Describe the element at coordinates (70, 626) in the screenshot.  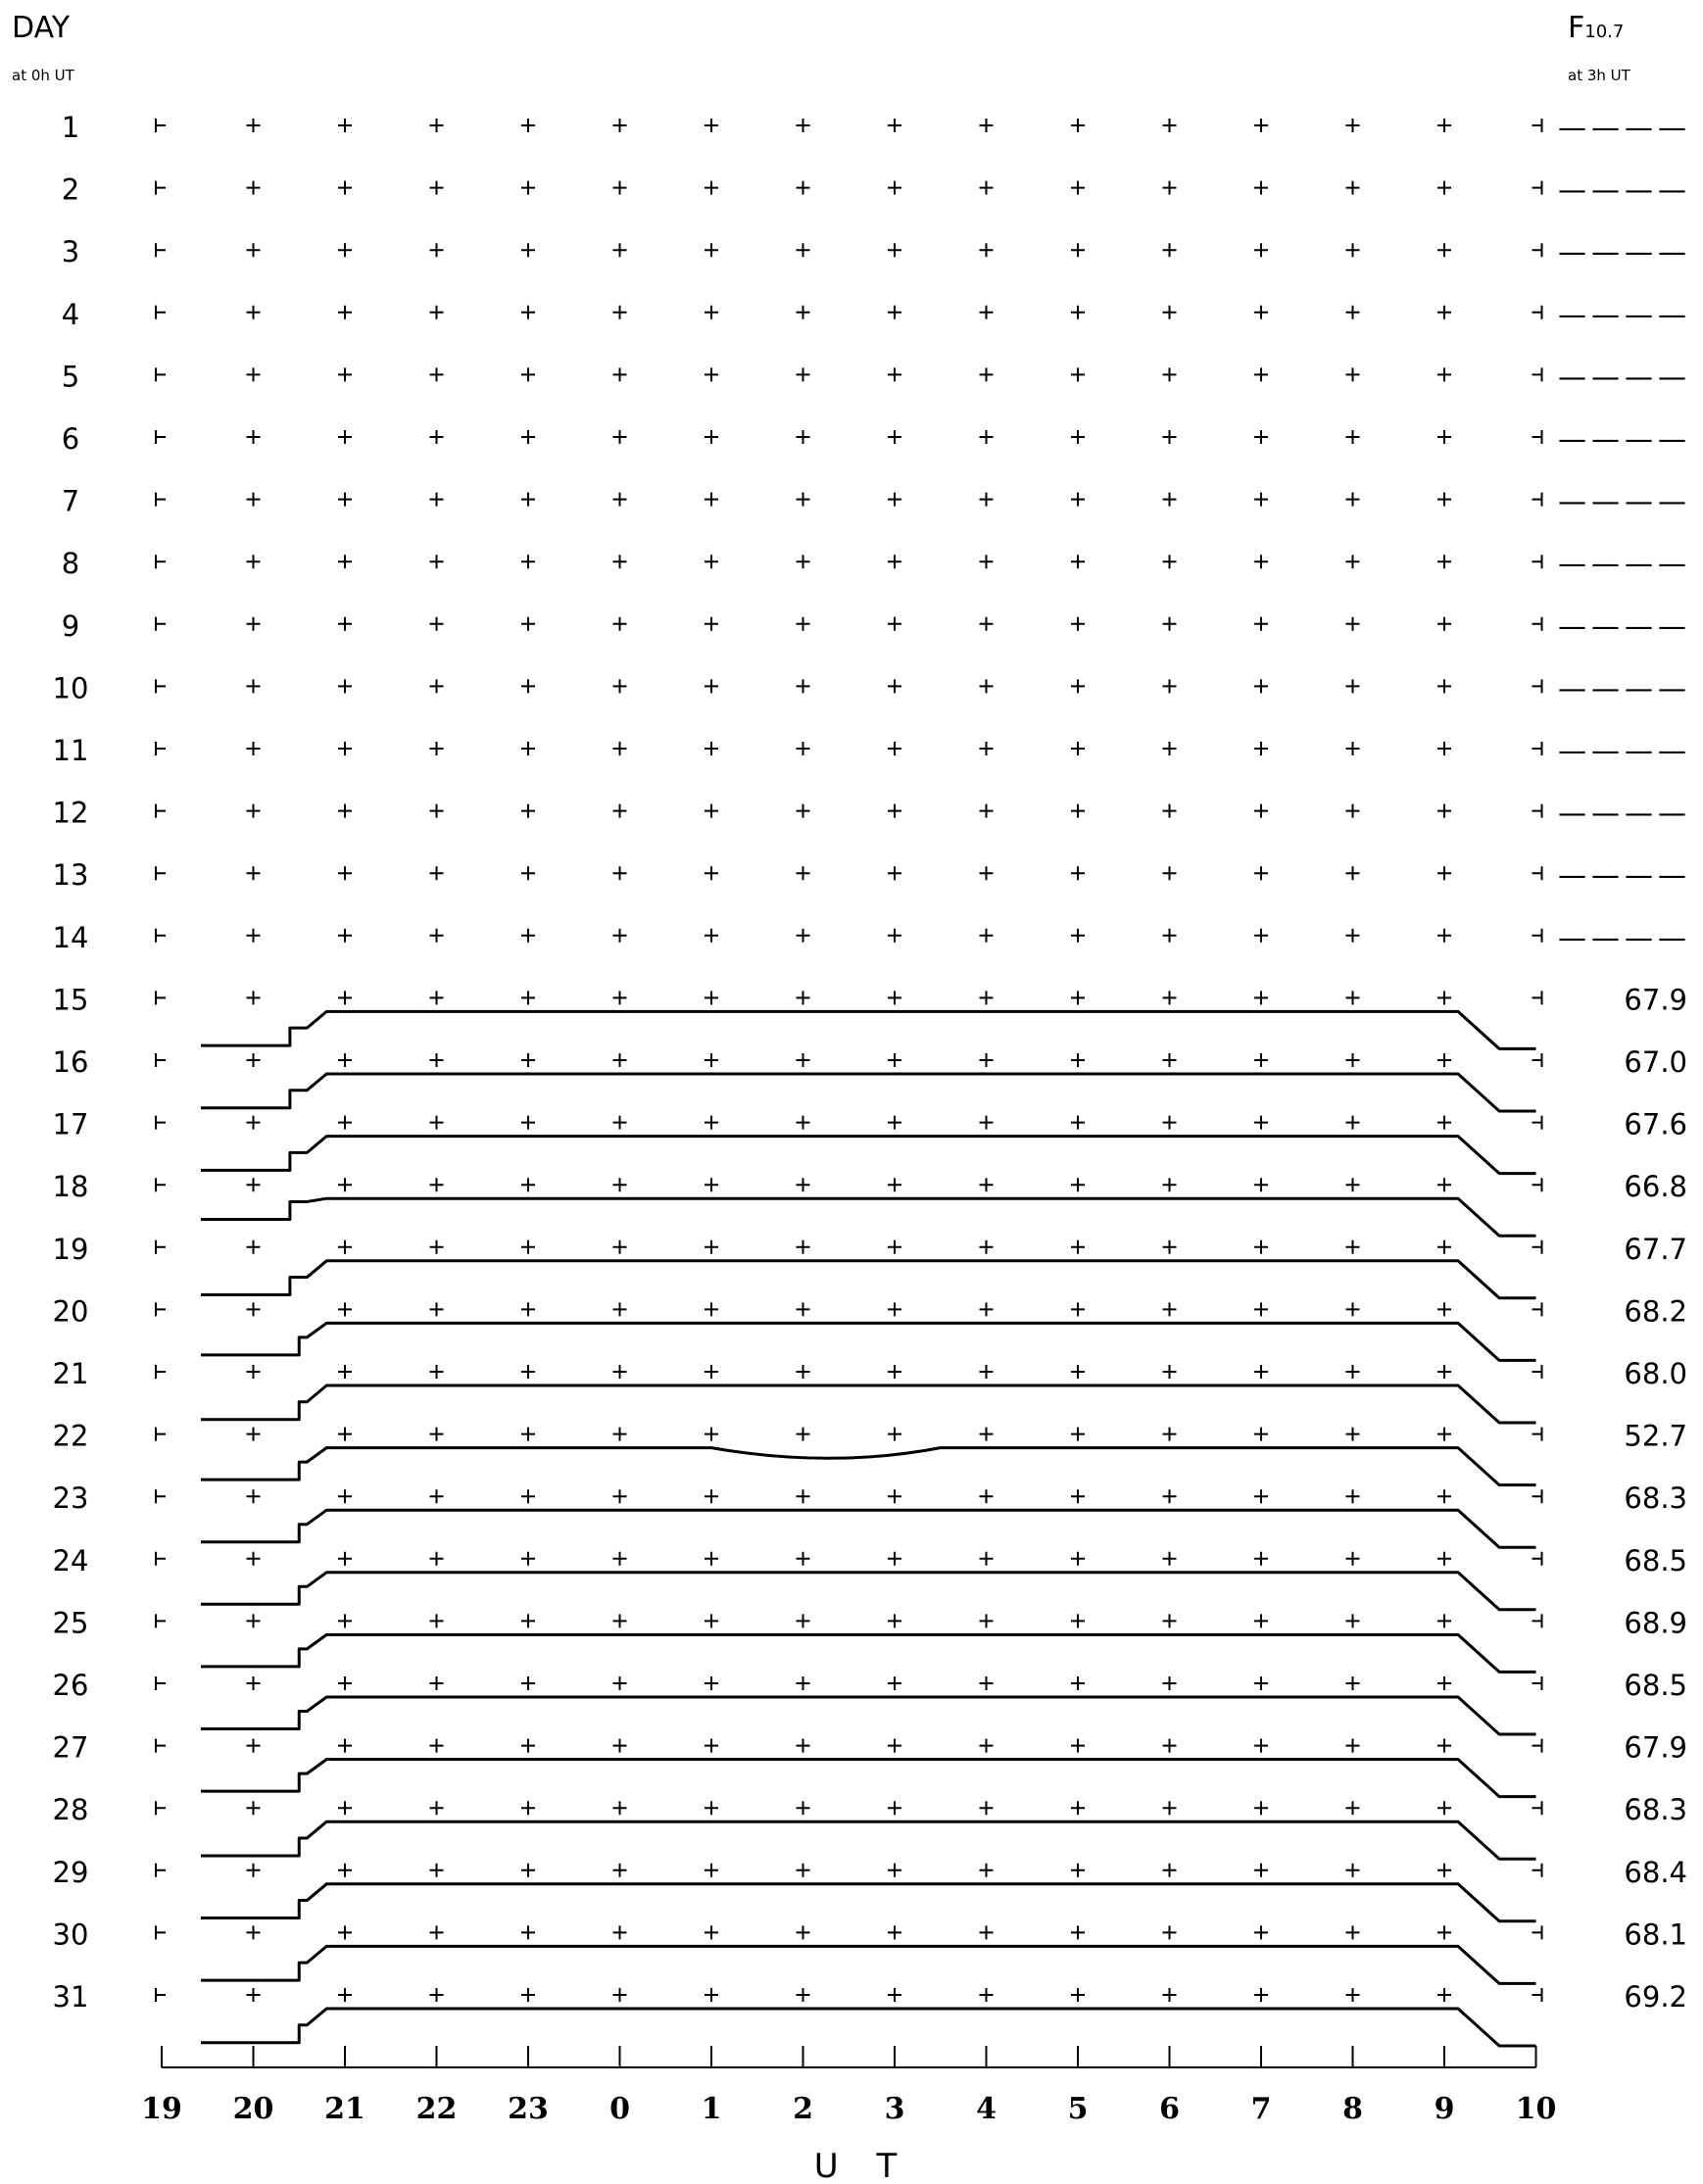
I see `day-label: 9` at that location.